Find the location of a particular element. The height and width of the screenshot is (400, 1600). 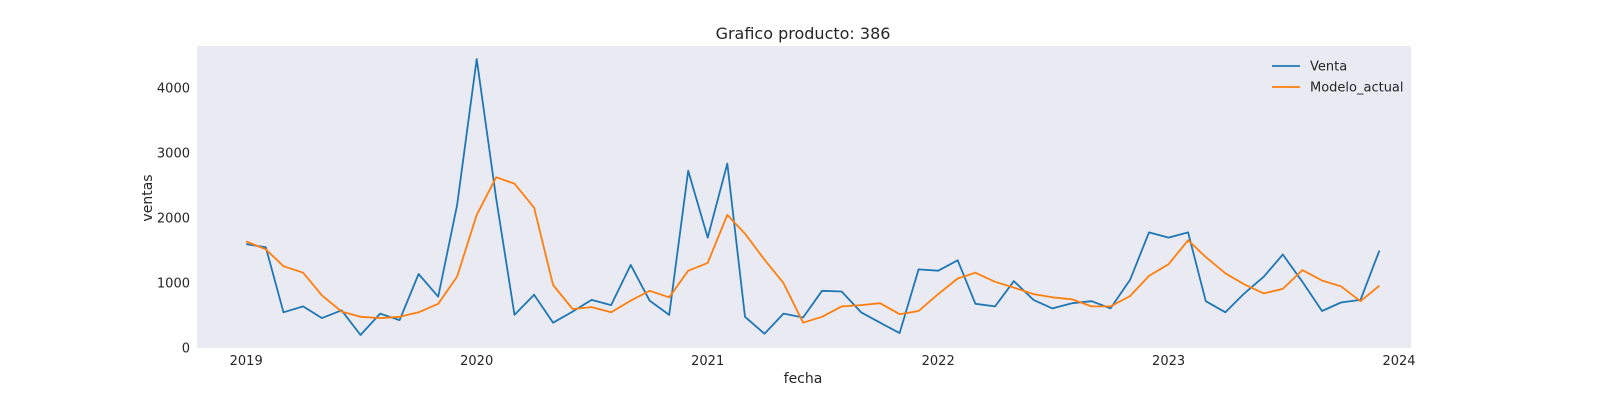

y-tick-label: 3000 is located at coordinates (173, 154).